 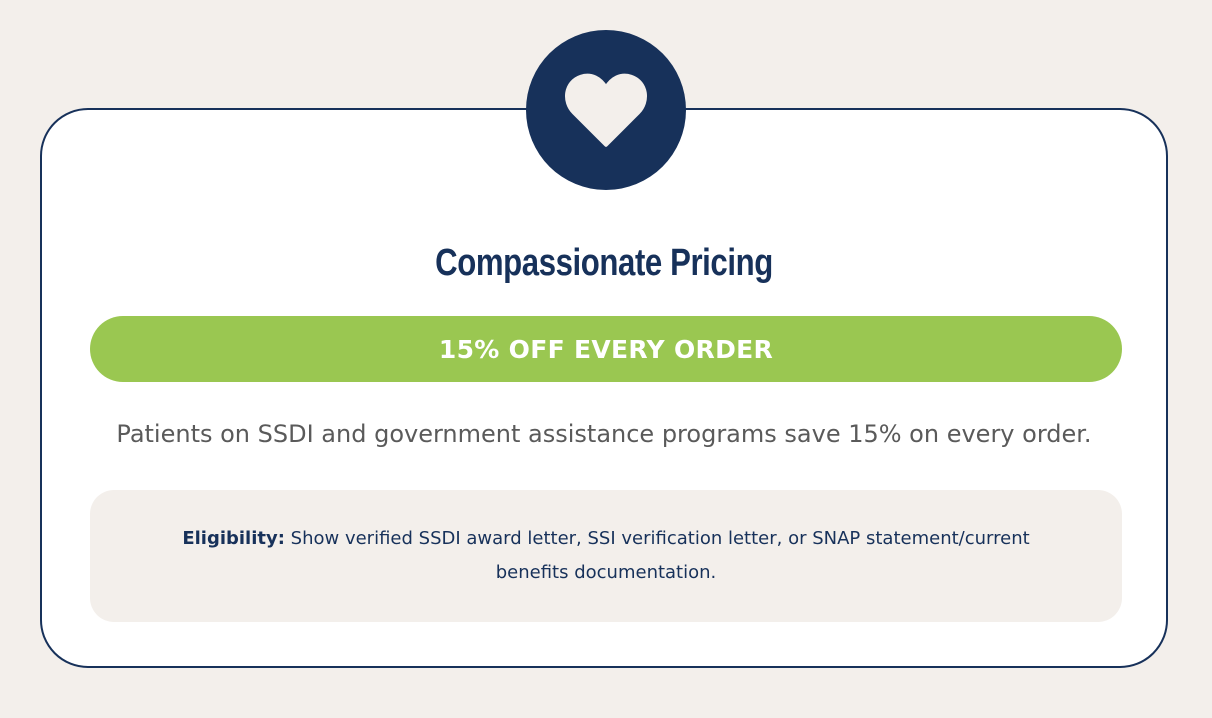 I want to click on card-title: Compassionate Pricing, so click(x=604, y=263).